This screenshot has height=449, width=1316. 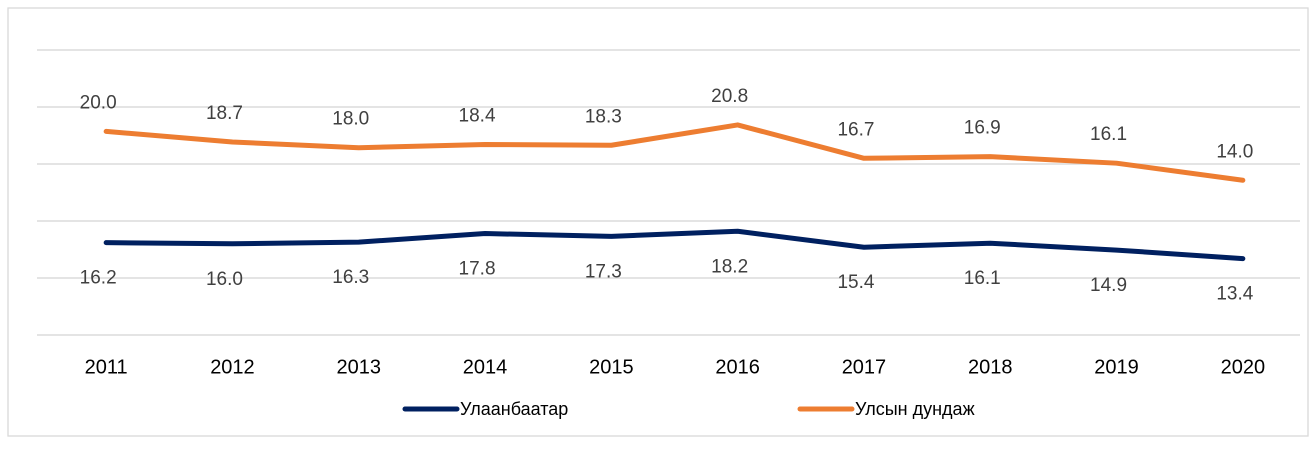 I want to click on data-label: 13.4, so click(x=1234, y=294).